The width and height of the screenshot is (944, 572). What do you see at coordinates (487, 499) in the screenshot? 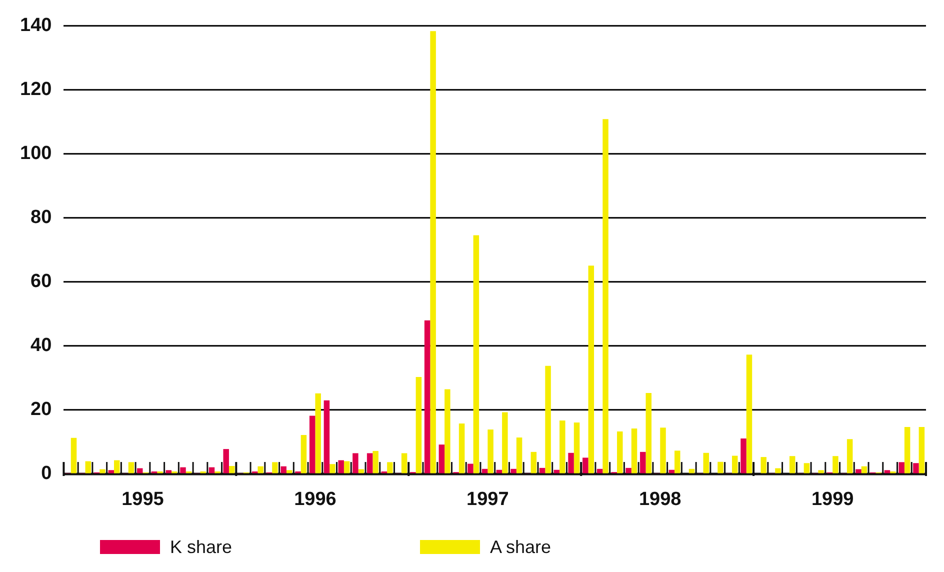
I see `x-tick-label: 1997` at bounding box center [487, 499].